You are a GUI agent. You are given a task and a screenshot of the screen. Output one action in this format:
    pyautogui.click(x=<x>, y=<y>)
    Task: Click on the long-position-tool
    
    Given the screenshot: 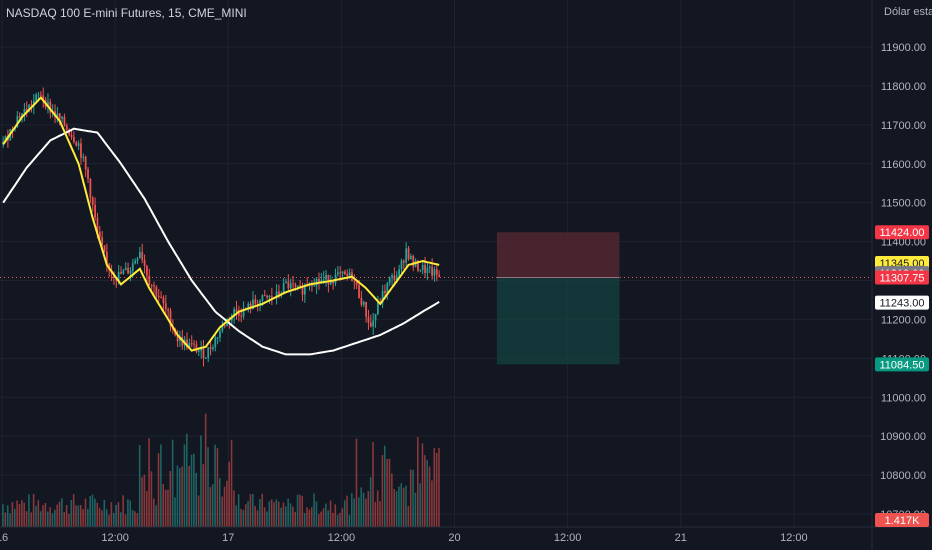 What is the action you would take?
    pyautogui.click(x=558, y=298)
    